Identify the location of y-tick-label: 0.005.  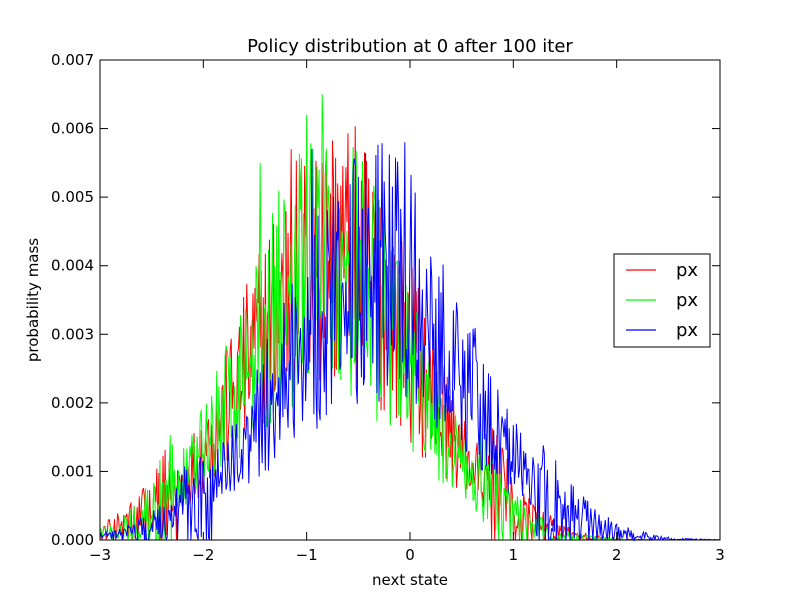
(72, 197).